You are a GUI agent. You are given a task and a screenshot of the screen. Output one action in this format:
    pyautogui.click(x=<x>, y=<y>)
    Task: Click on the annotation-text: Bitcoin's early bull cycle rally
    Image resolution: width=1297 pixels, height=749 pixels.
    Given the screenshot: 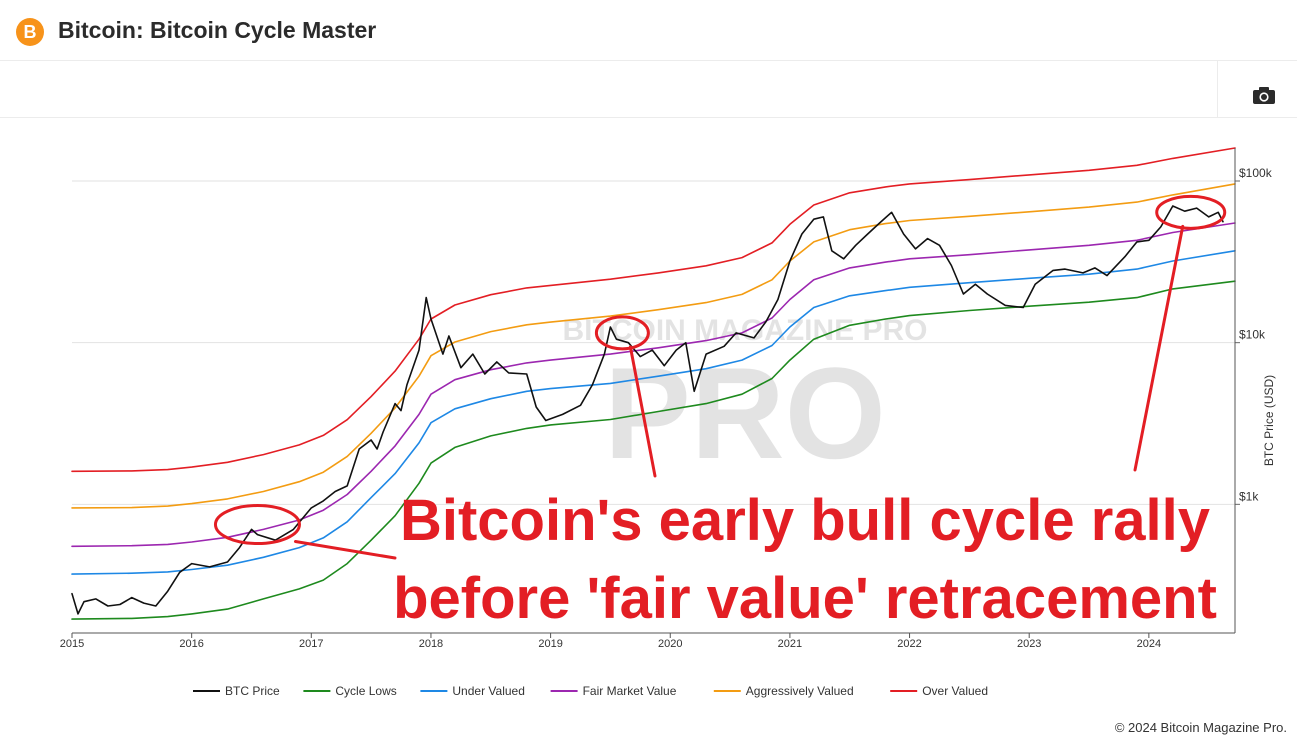 What is the action you would take?
    pyautogui.click(x=805, y=520)
    